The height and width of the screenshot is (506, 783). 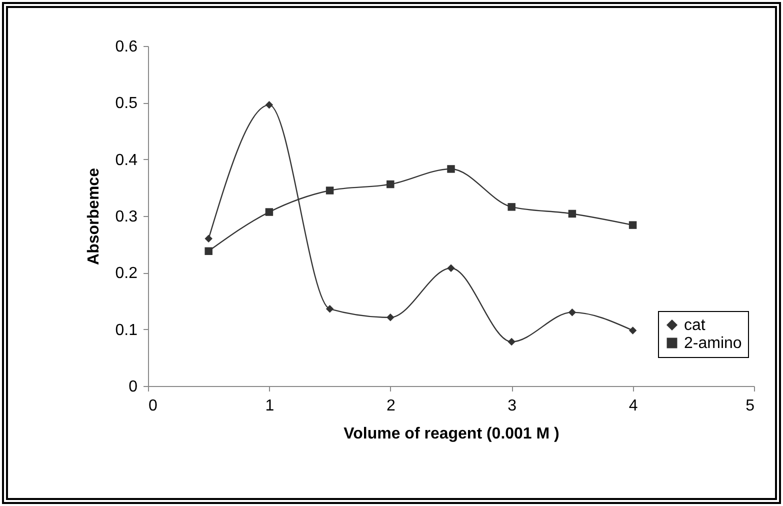 What do you see at coordinates (750, 406) in the screenshot?
I see `x-tick-label: 5` at bounding box center [750, 406].